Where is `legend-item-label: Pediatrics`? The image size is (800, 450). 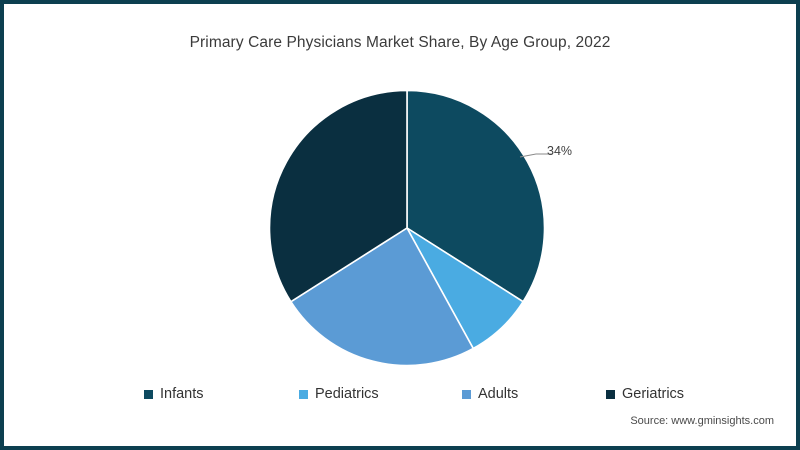
legend-item-label: Pediatrics is located at coordinates (347, 394).